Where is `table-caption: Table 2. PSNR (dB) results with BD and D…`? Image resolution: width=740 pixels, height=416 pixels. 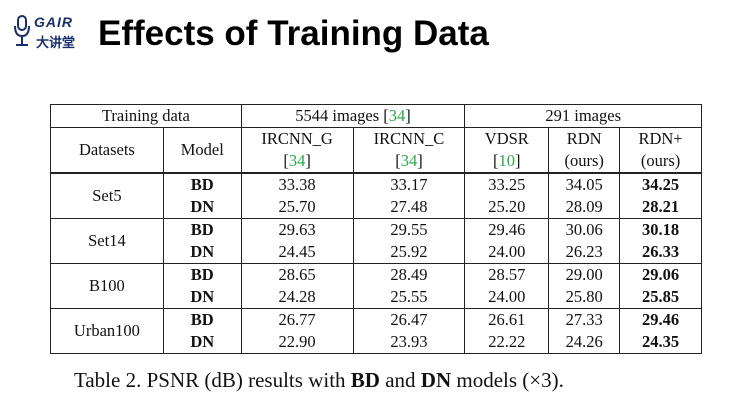 table-caption: Table 2. PSNR (dB) results with BD and D… is located at coordinates (319, 380).